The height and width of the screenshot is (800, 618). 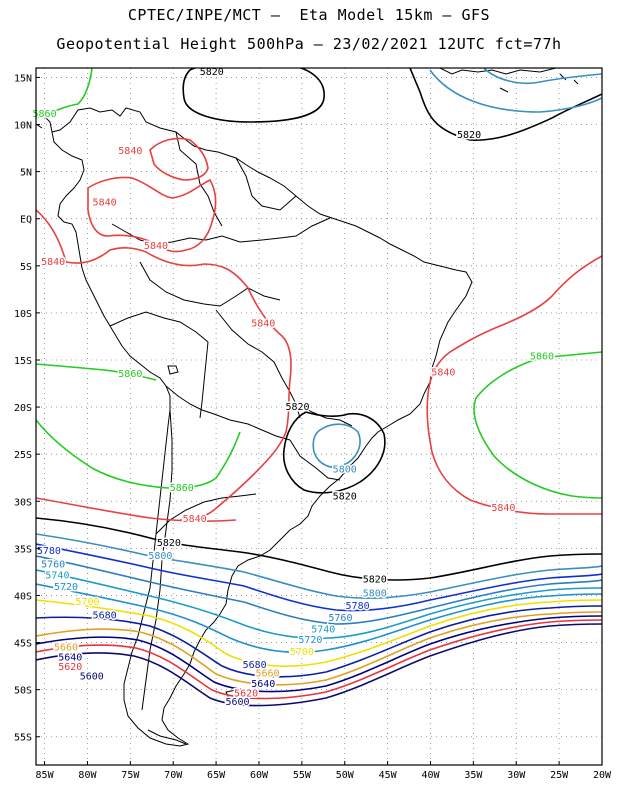 I want to click on contour-5840-venezuela, so click(x=179, y=159).